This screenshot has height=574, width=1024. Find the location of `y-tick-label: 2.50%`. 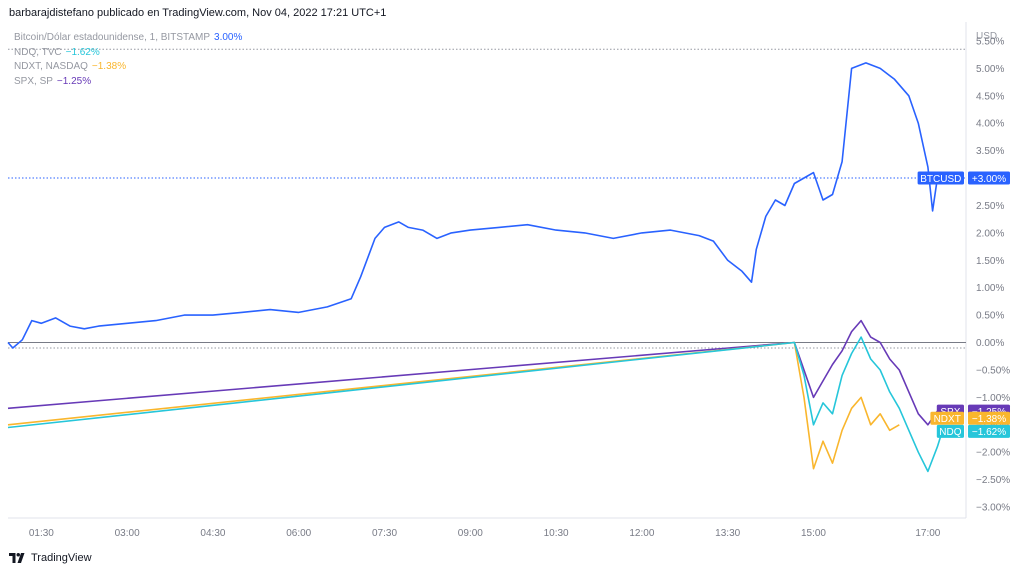

y-tick-label: 2.50% is located at coordinates (990, 206).